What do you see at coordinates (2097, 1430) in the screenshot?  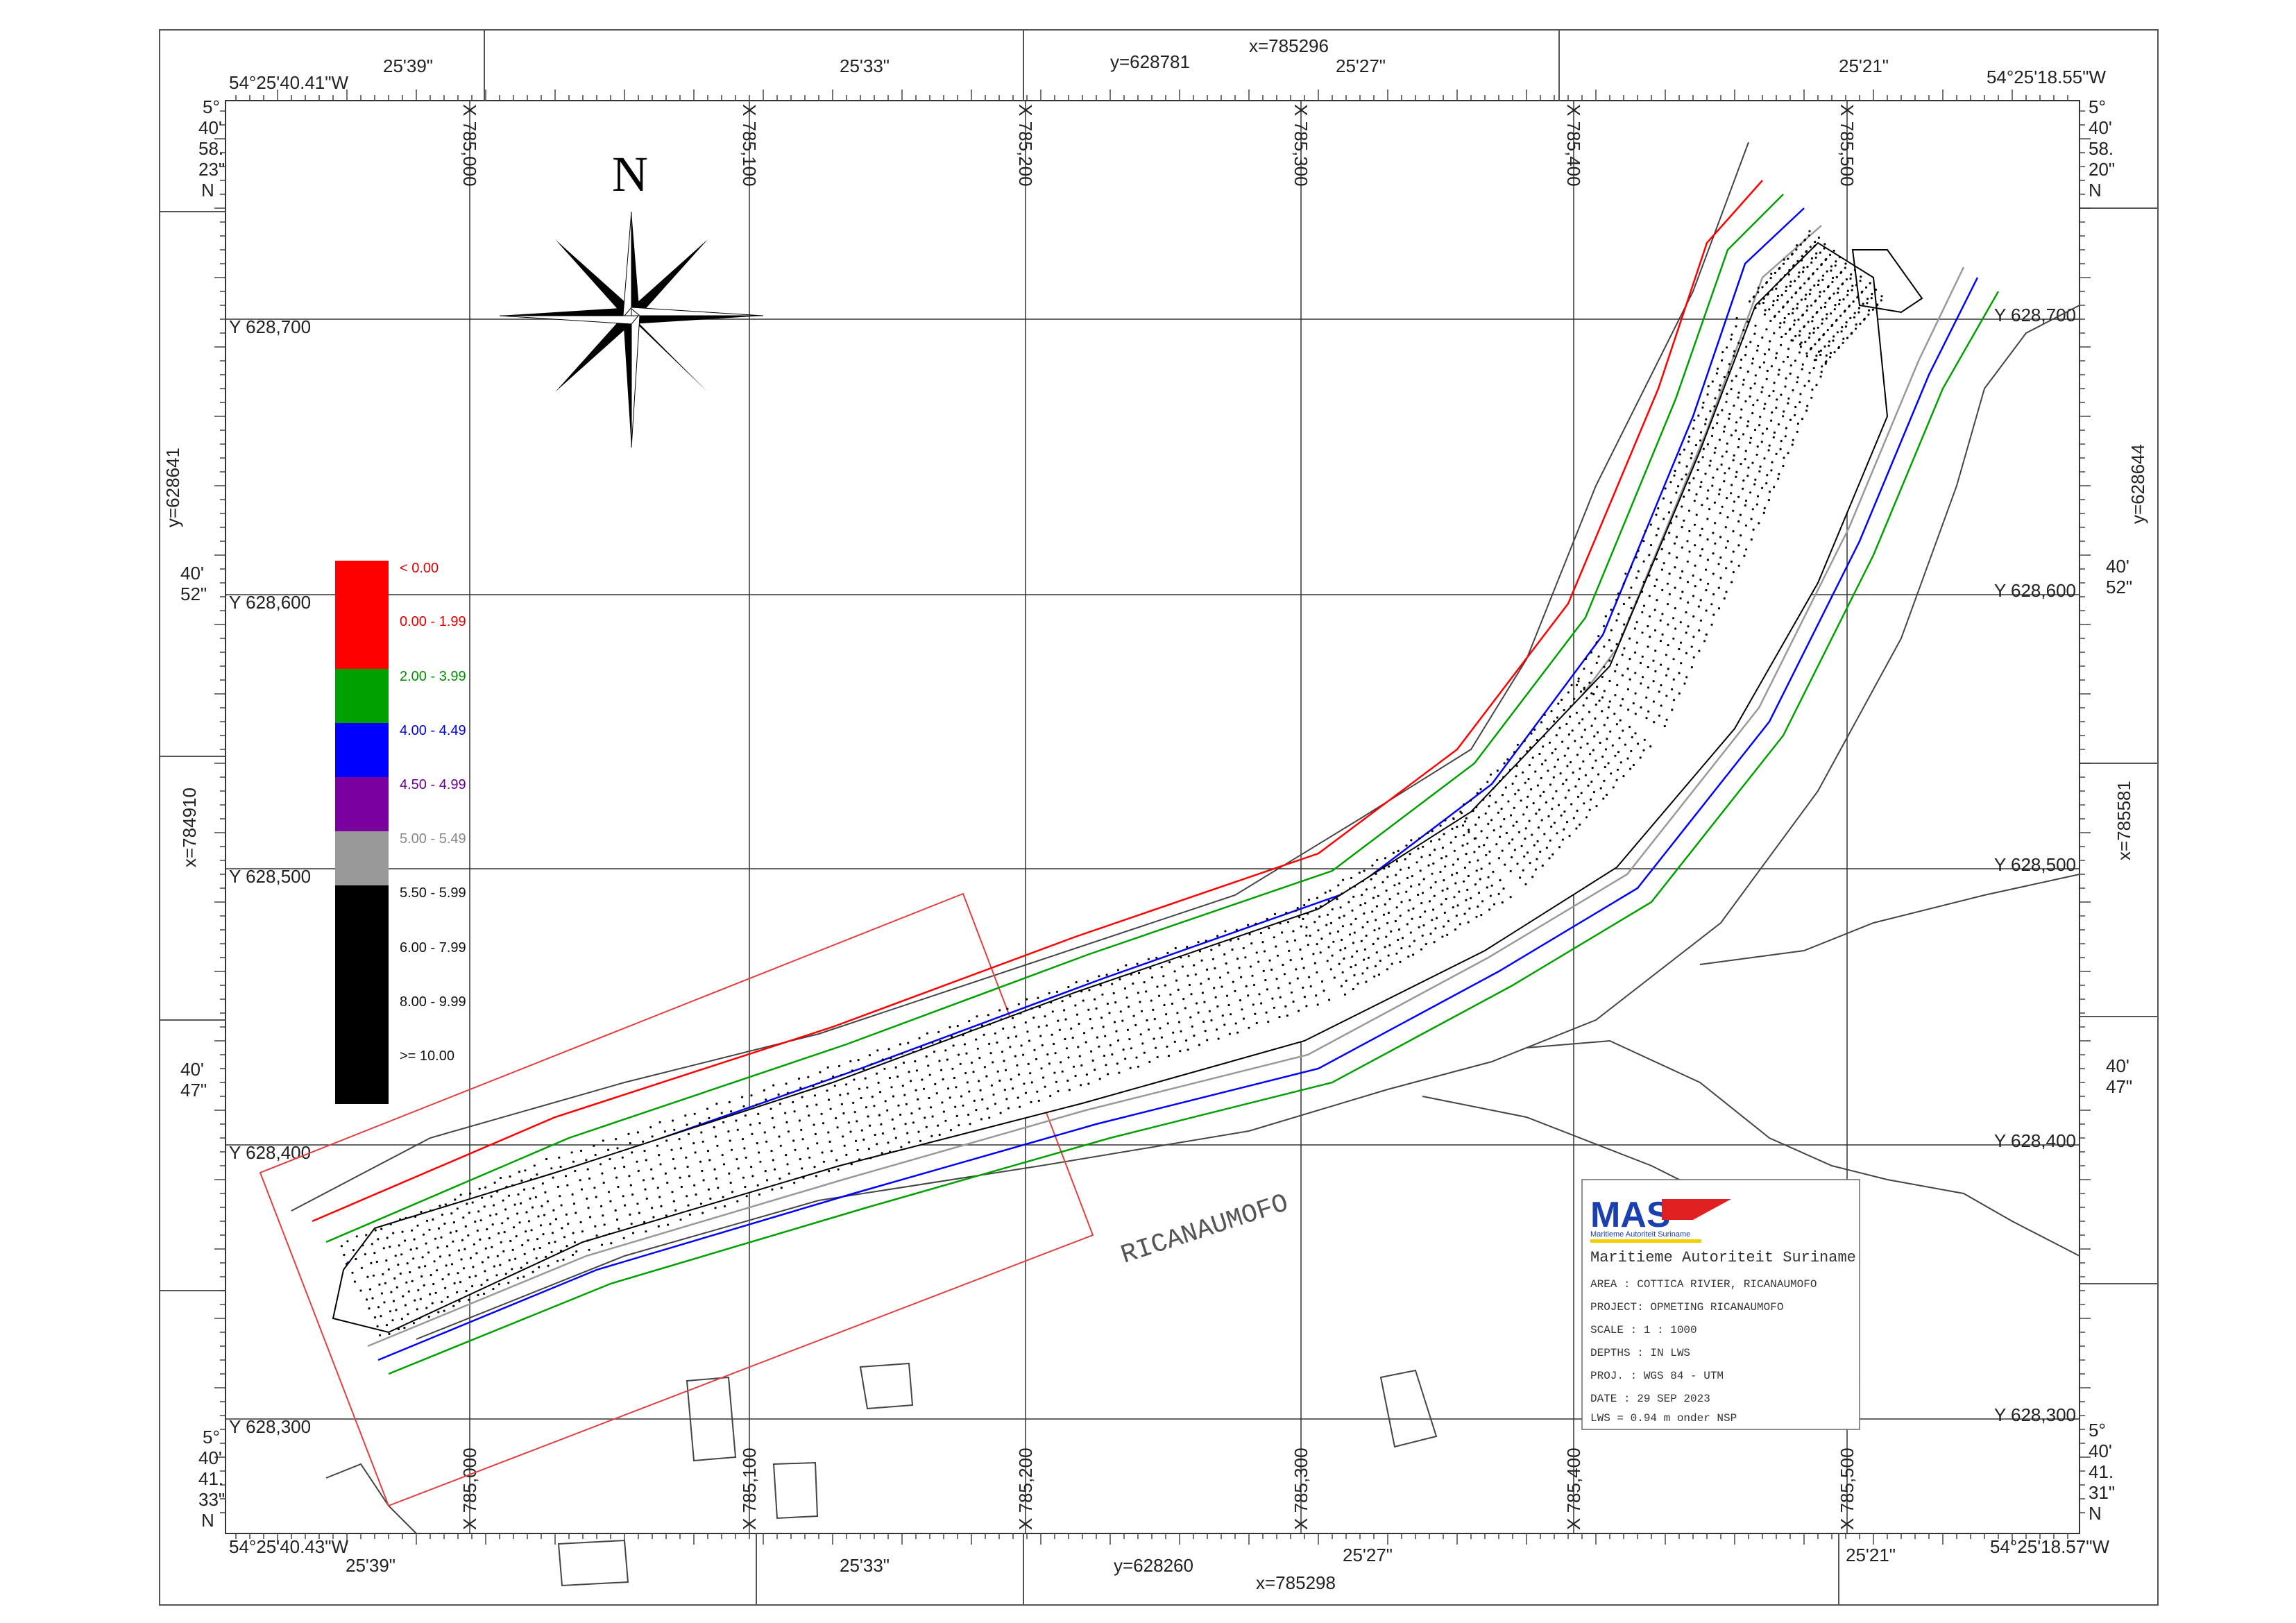 I see `right-lat-bottom-deg: 5°` at bounding box center [2097, 1430].